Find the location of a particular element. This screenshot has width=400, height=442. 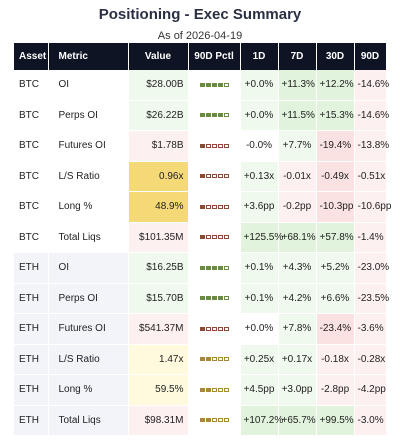

cell-change-30d: +99.5% is located at coordinates (335, 420).